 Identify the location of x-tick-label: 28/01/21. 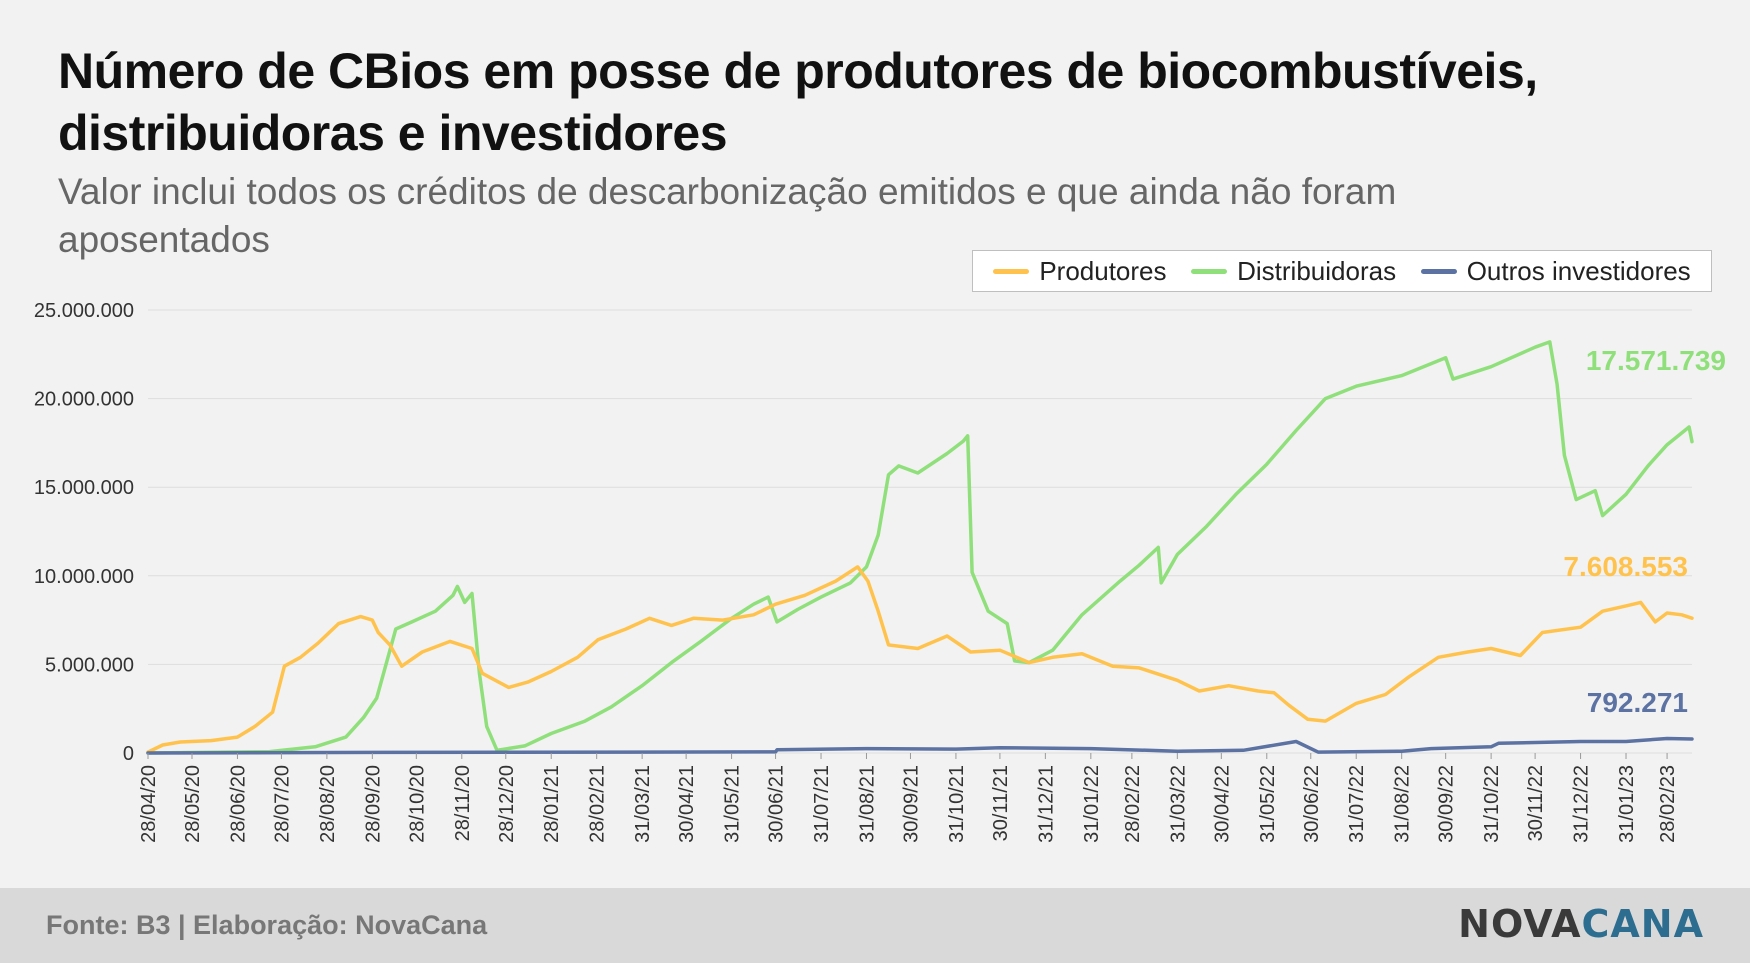
(552, 804).